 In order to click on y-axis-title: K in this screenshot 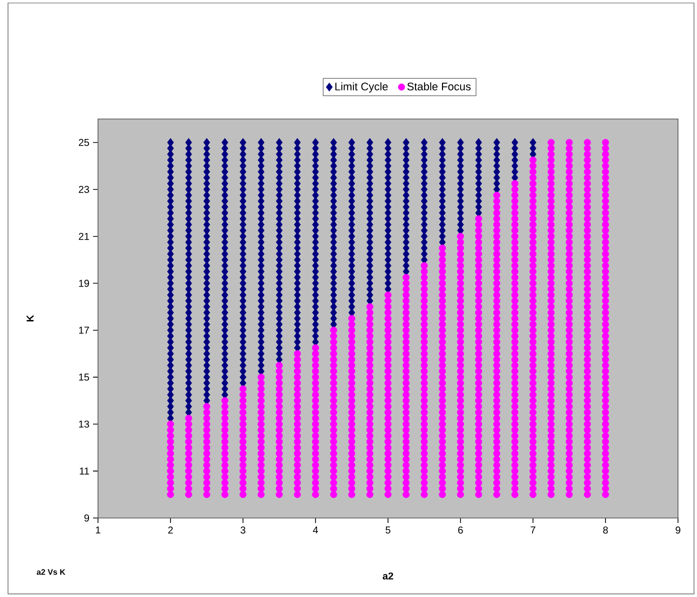, I will do `click(30, 318)`.